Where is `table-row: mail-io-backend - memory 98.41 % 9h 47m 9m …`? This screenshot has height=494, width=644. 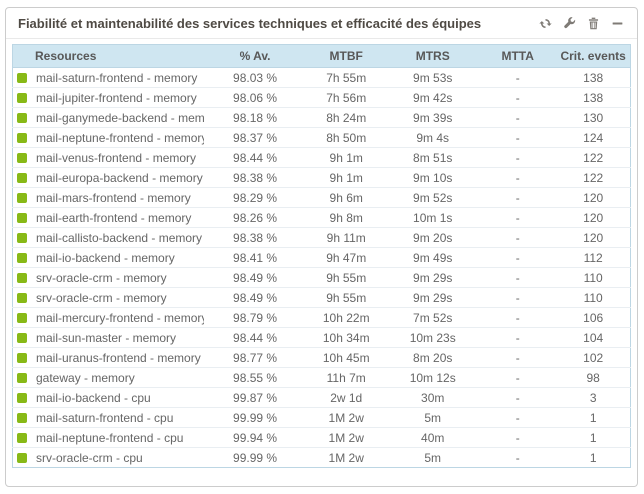 table-row: mail-io-backend - memory 98.41 % 9h 47m 9m … is located at coordinates (321, 257).